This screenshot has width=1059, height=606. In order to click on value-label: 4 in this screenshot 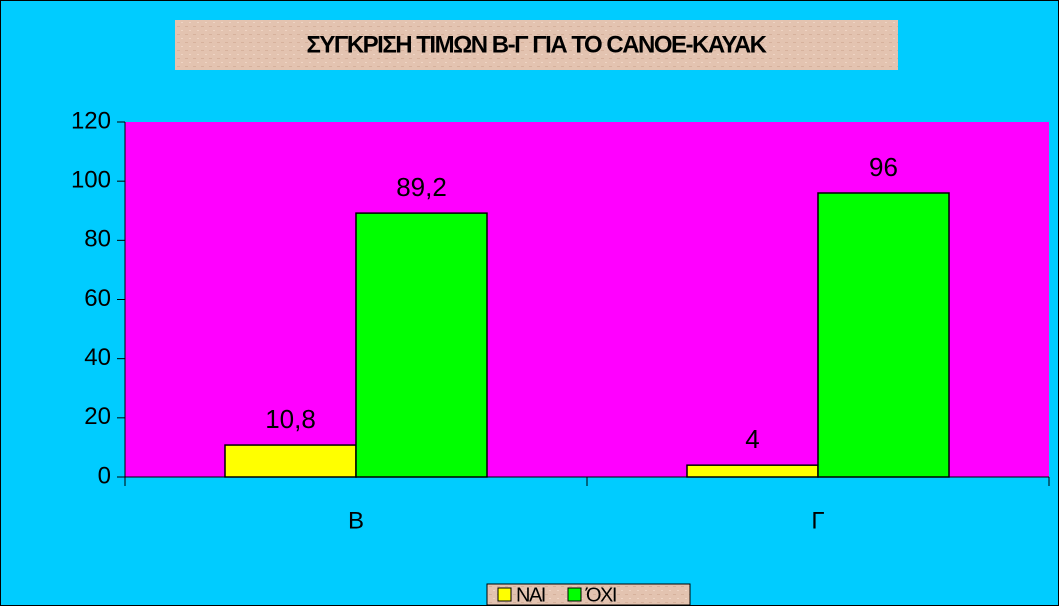, I will do `click(752, 439)`.